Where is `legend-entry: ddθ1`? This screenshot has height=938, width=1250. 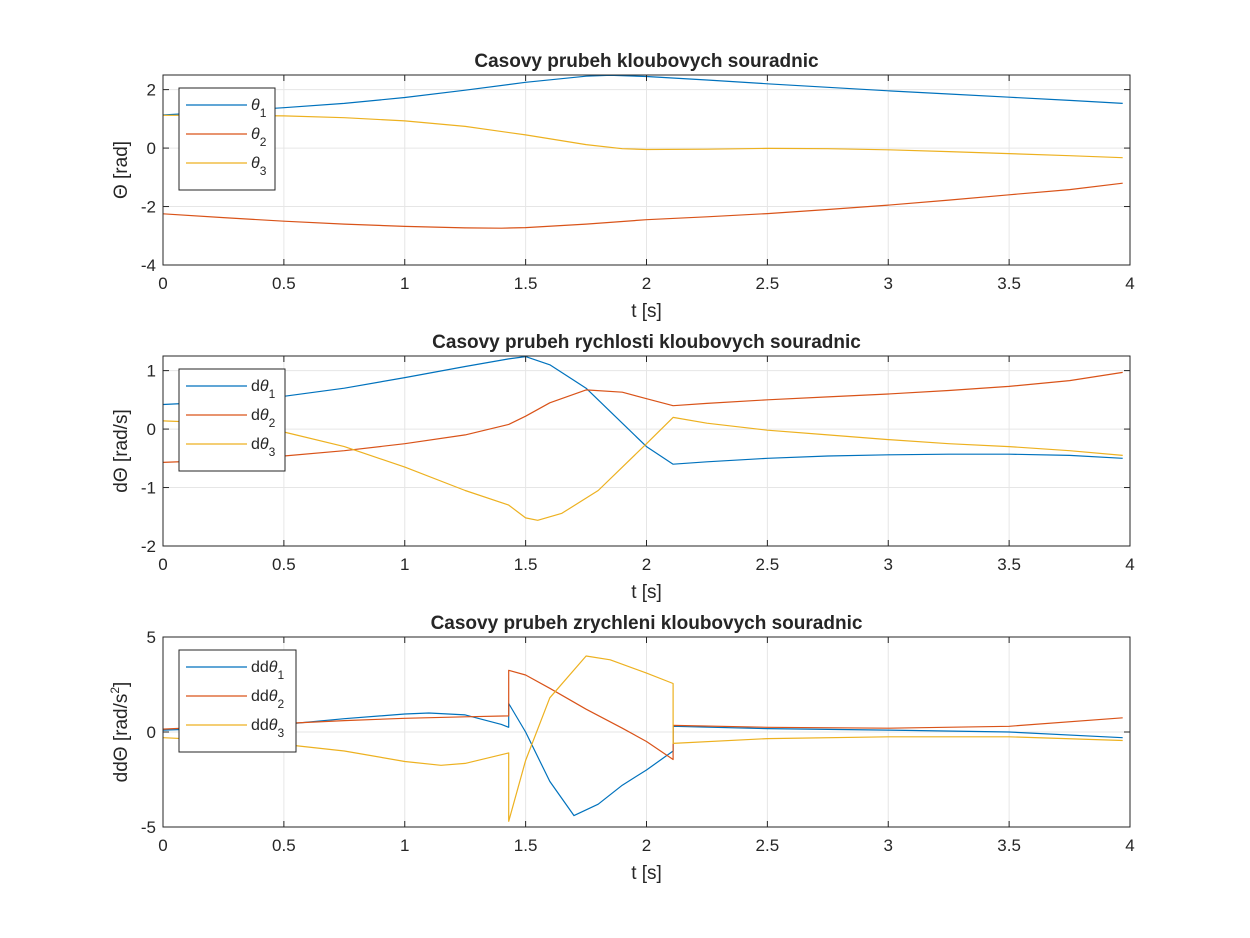 legend-entry: ddθ1 is located at coordinates (267, 670).